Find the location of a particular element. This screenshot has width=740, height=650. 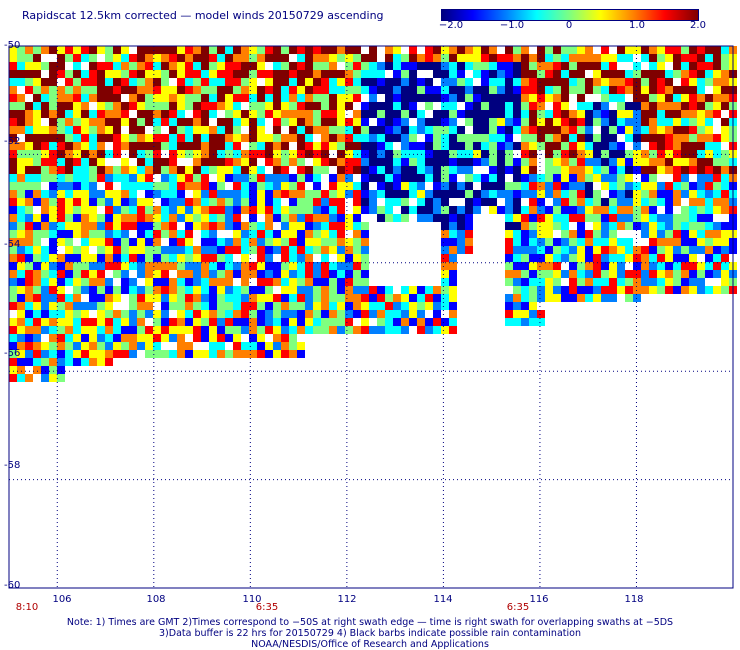

lat-tick-label: -50 is located at coordinates (12, 45).